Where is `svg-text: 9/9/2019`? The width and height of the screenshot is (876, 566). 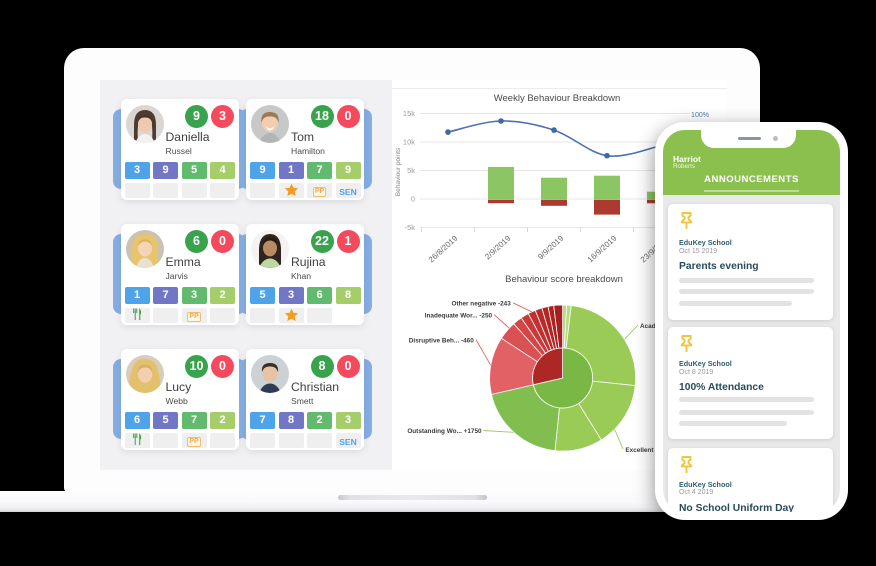 svg-text: 9/9/2019 is located at coordinates (551, 247).